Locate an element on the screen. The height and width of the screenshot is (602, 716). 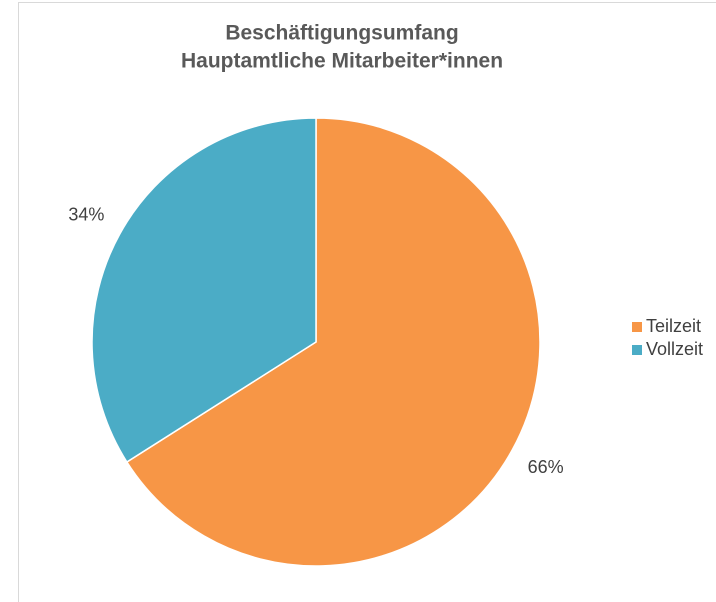
data-label: 66% is located at coordinates (546, 467).